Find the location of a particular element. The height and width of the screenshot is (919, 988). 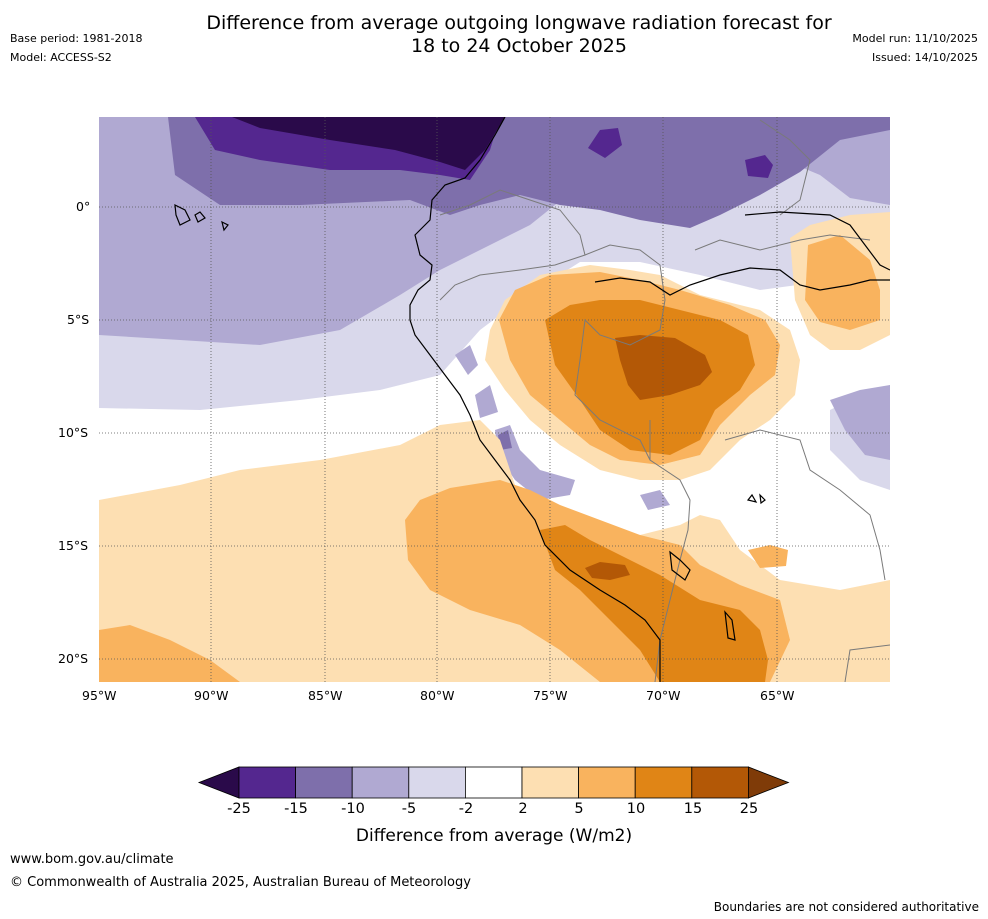

legend-tick-10: 25 is located at coordinates (749, 809).